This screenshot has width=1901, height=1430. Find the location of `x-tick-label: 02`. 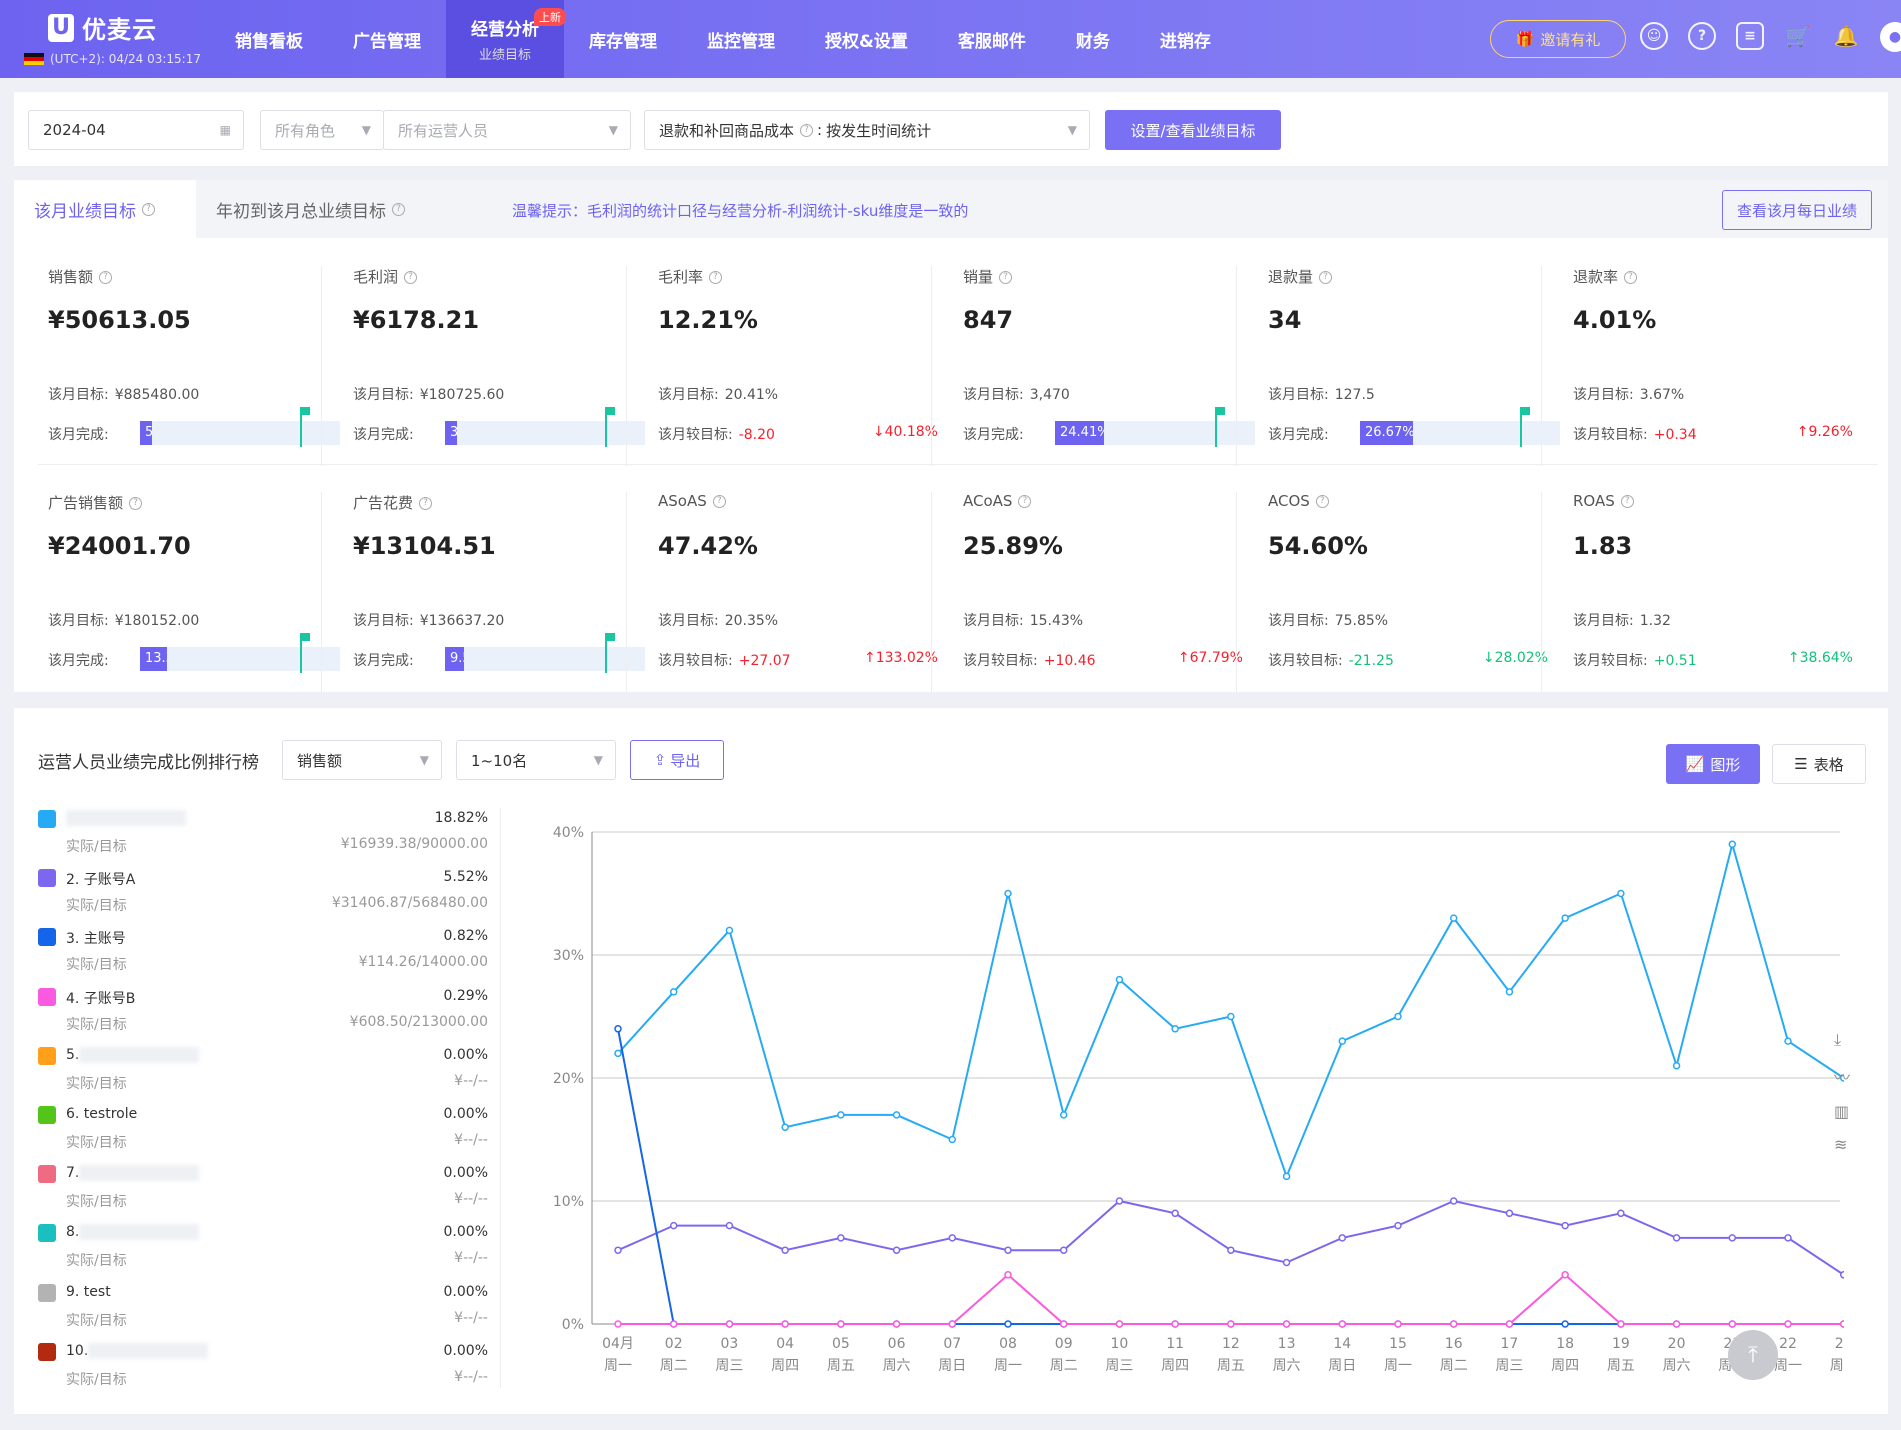

x-tick-label: 02 is located at coordinates (674, 1344).